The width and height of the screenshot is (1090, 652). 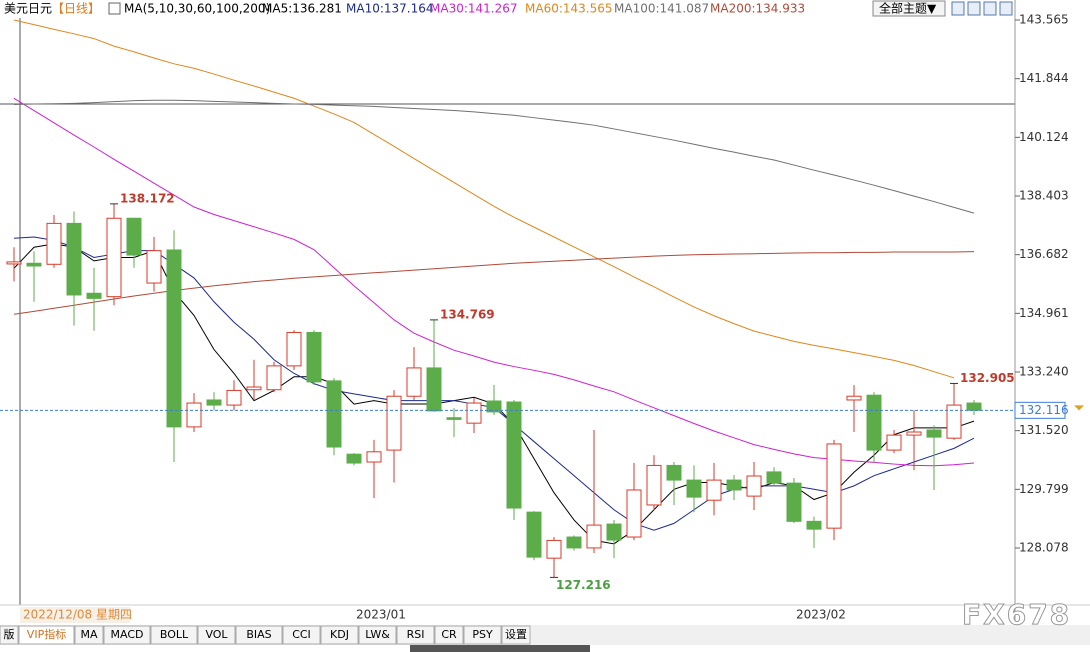 What do you see at coordinates (1016, 614) in the screenshot?
I see `watermark: FX678` at bounding box center [1016, 614].